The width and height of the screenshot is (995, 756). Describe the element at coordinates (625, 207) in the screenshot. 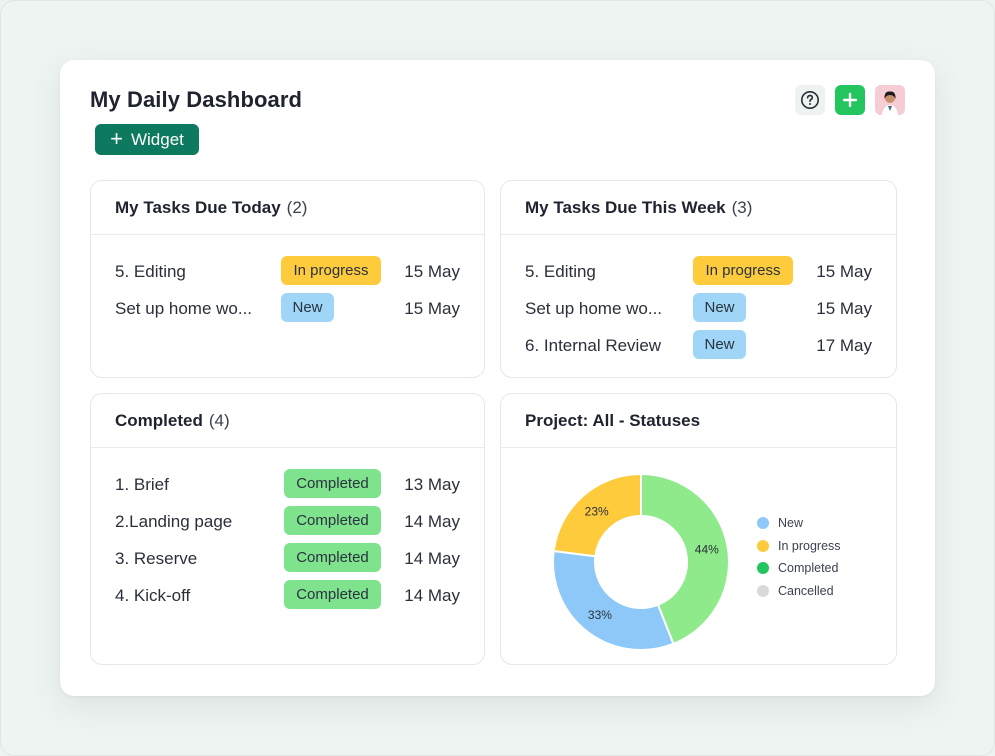

I see `panel-title: My Tasks Due This Week` at that location.